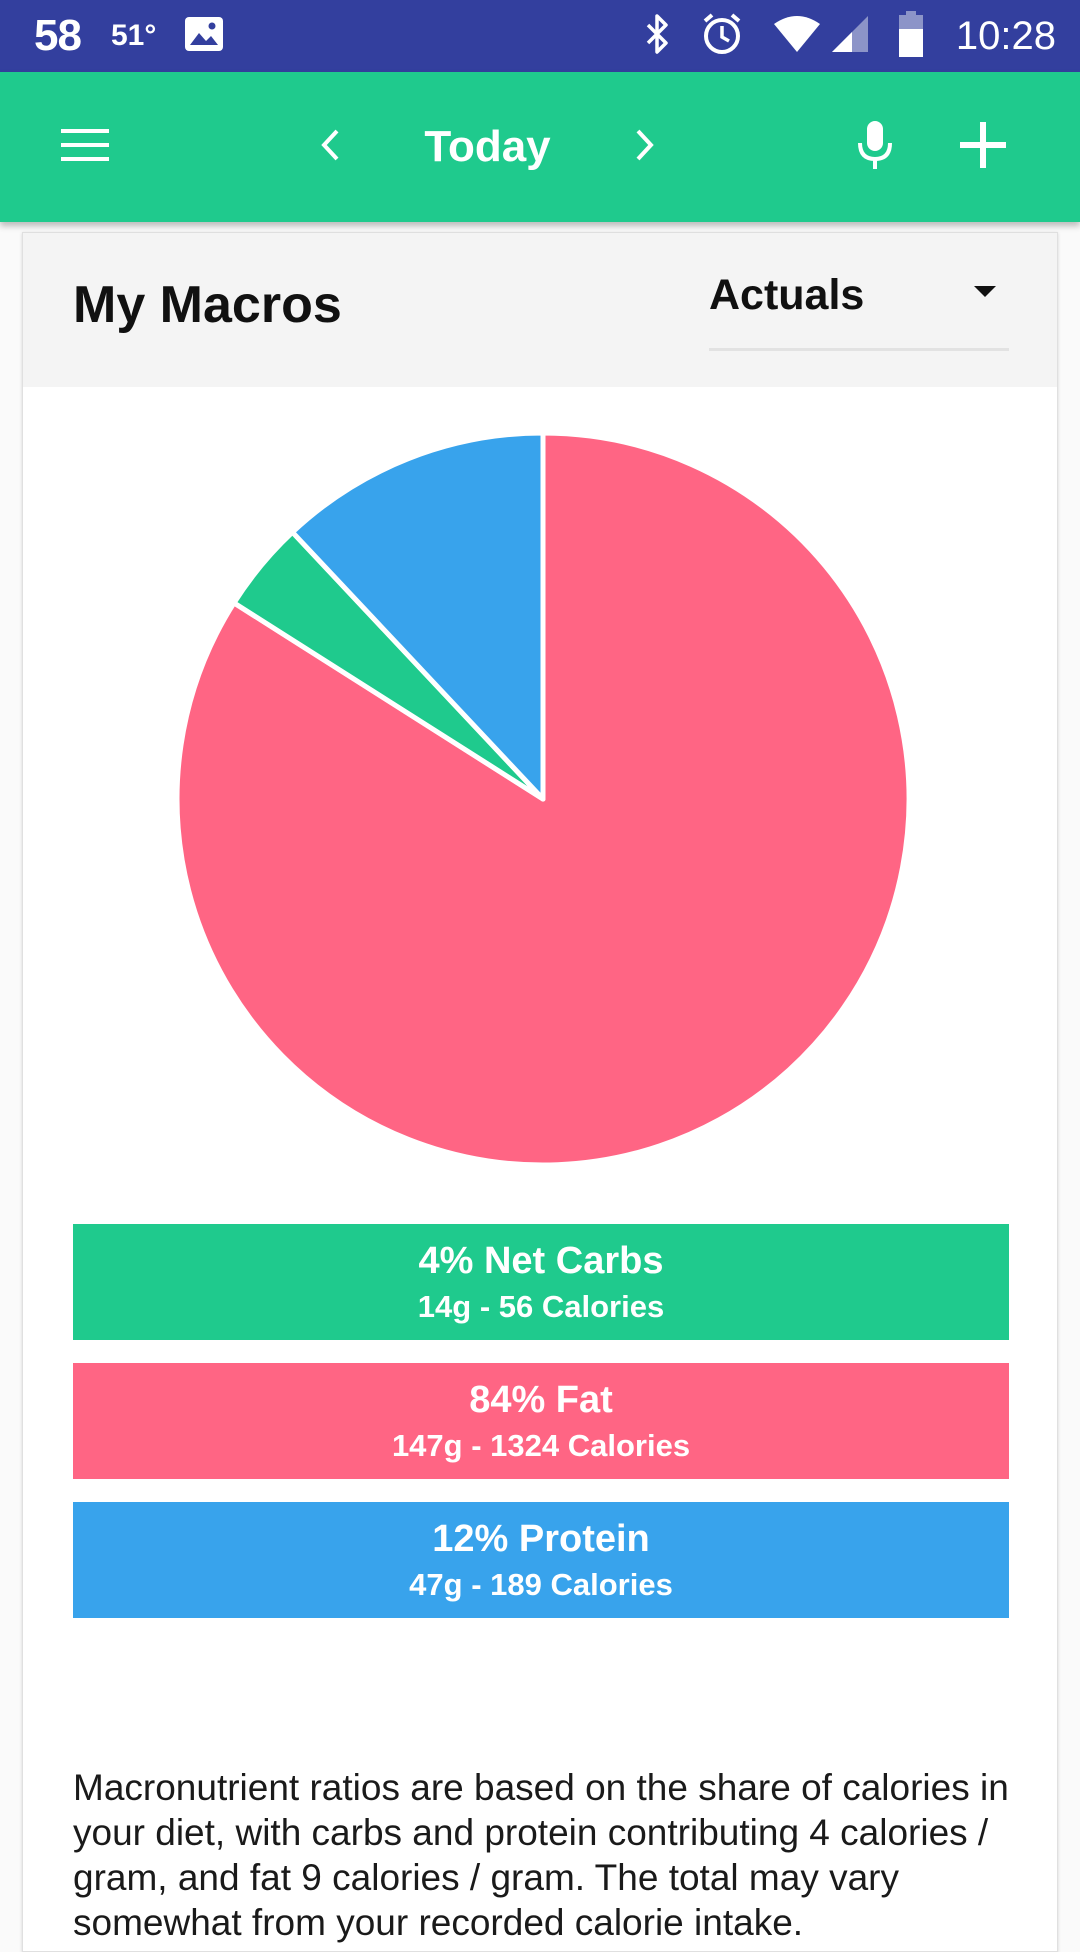  What do you see at coordinates (58, 35) in the screenshot?
I see `notification-badge: 58` at bounding box center [58, 35].